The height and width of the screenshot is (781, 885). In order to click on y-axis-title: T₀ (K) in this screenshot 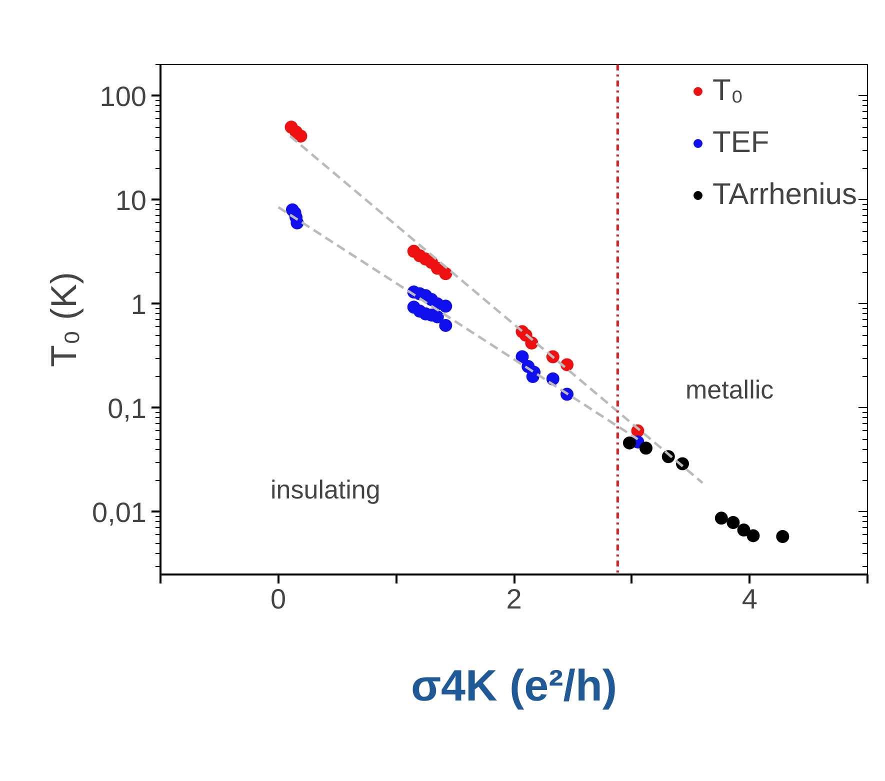, I will do `click(63, 319)`.